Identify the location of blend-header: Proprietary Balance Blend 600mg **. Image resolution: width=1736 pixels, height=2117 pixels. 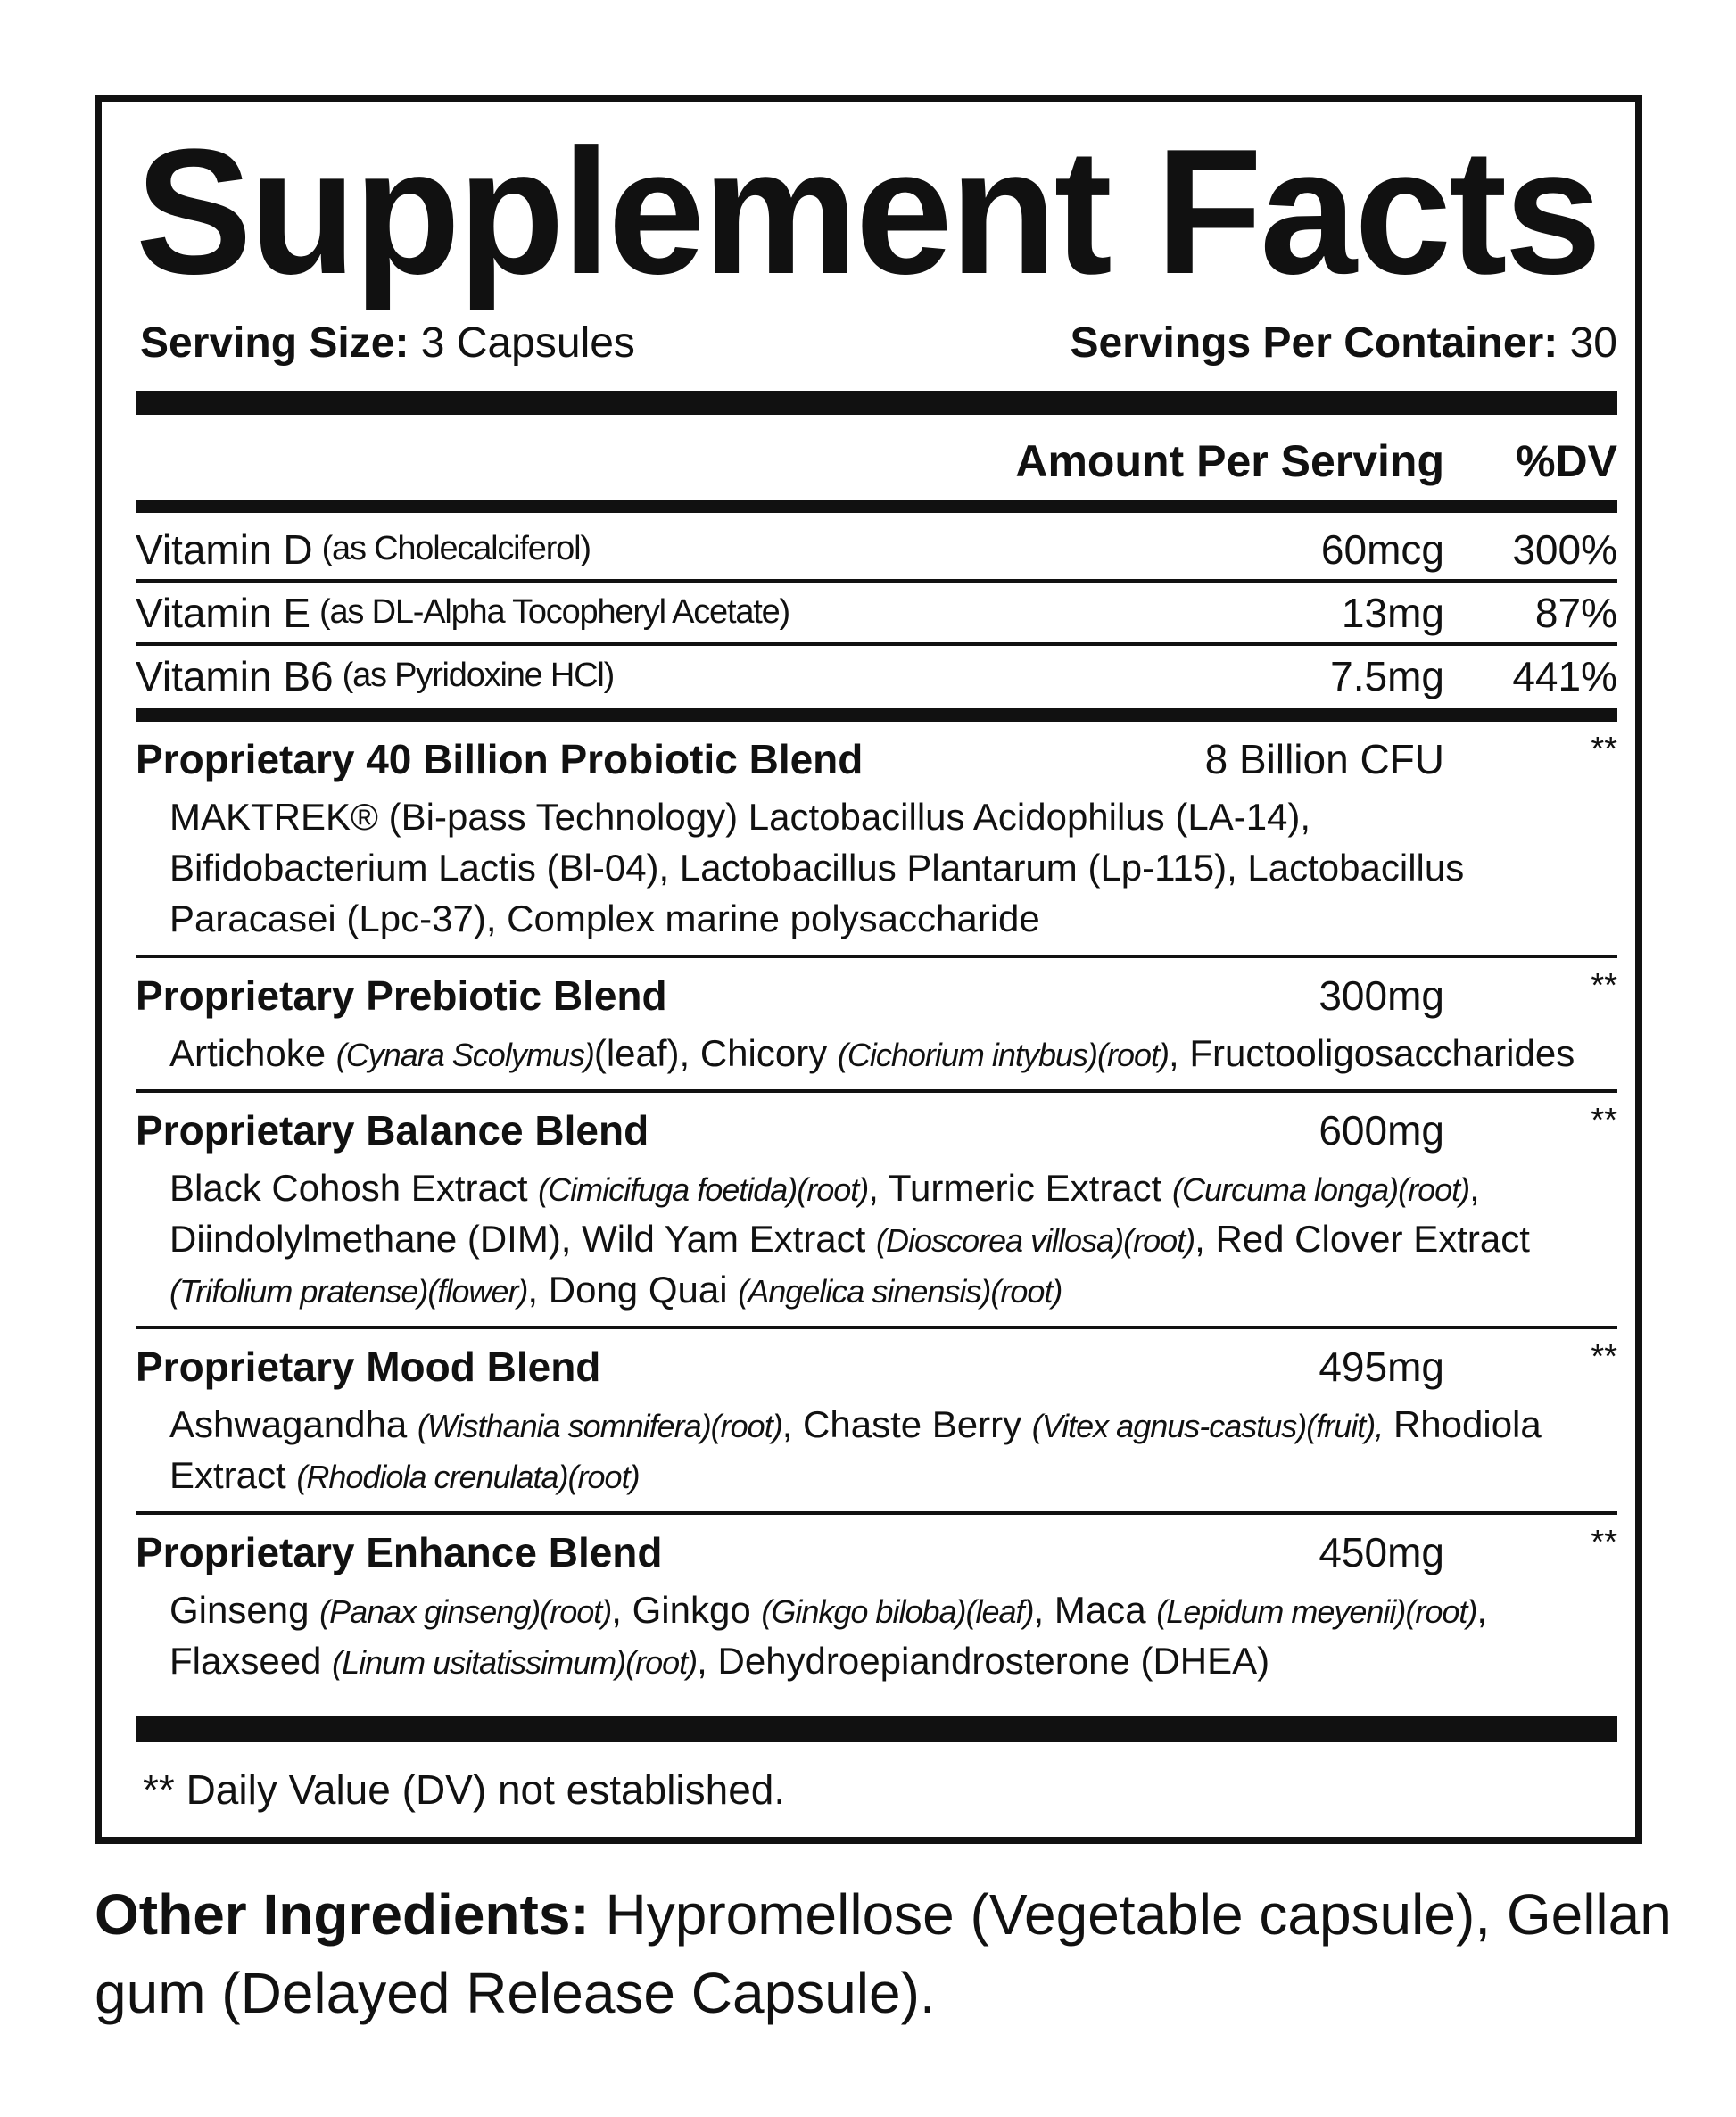
(876, 1130).